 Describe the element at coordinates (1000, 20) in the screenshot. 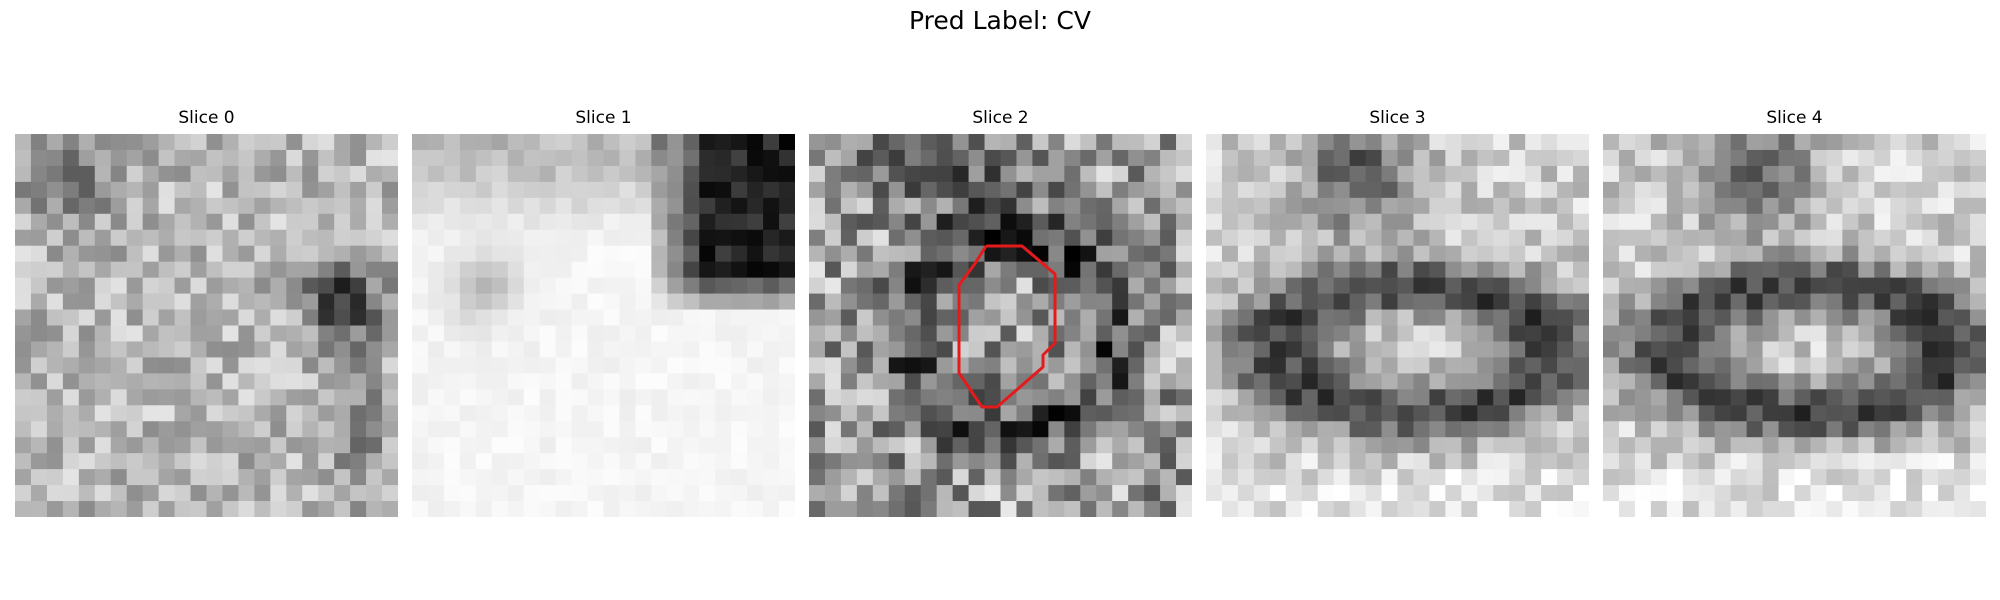

I see `figure-title: Pred Label: CV` at that location.